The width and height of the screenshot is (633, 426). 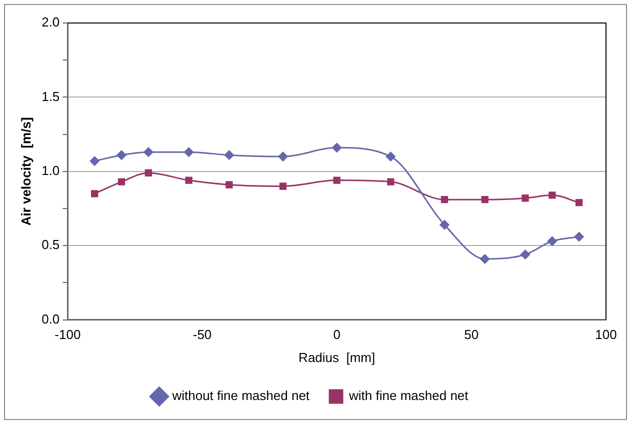 I want to click on y-tick-label: 2.0, so click(x=51, y=22).